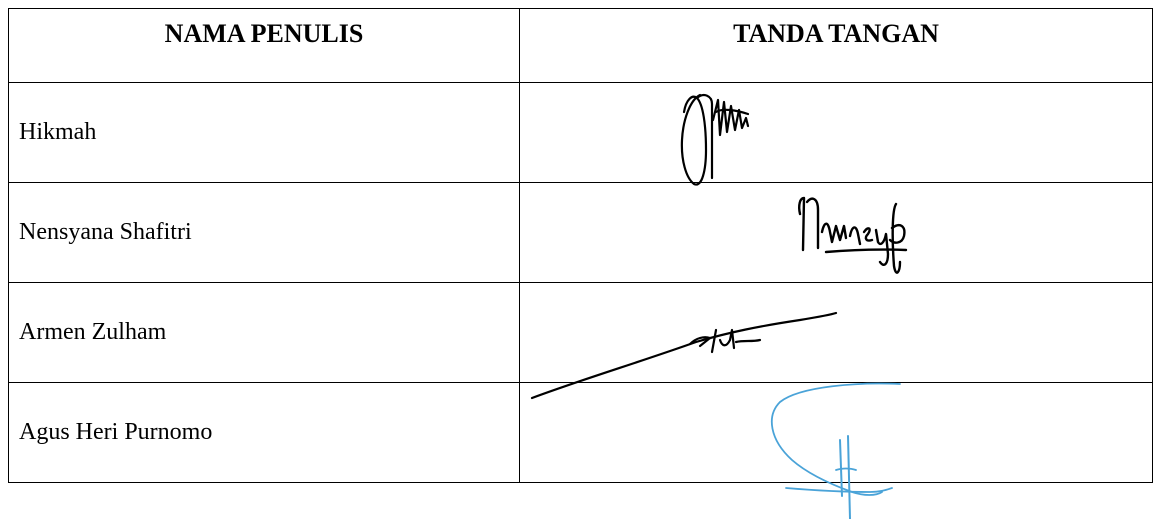 The width and height of the screenshot is (1160, 519). I want to click on table-header-row: NAMA PENULIS TANDA TANGAN, so click(580, 45).